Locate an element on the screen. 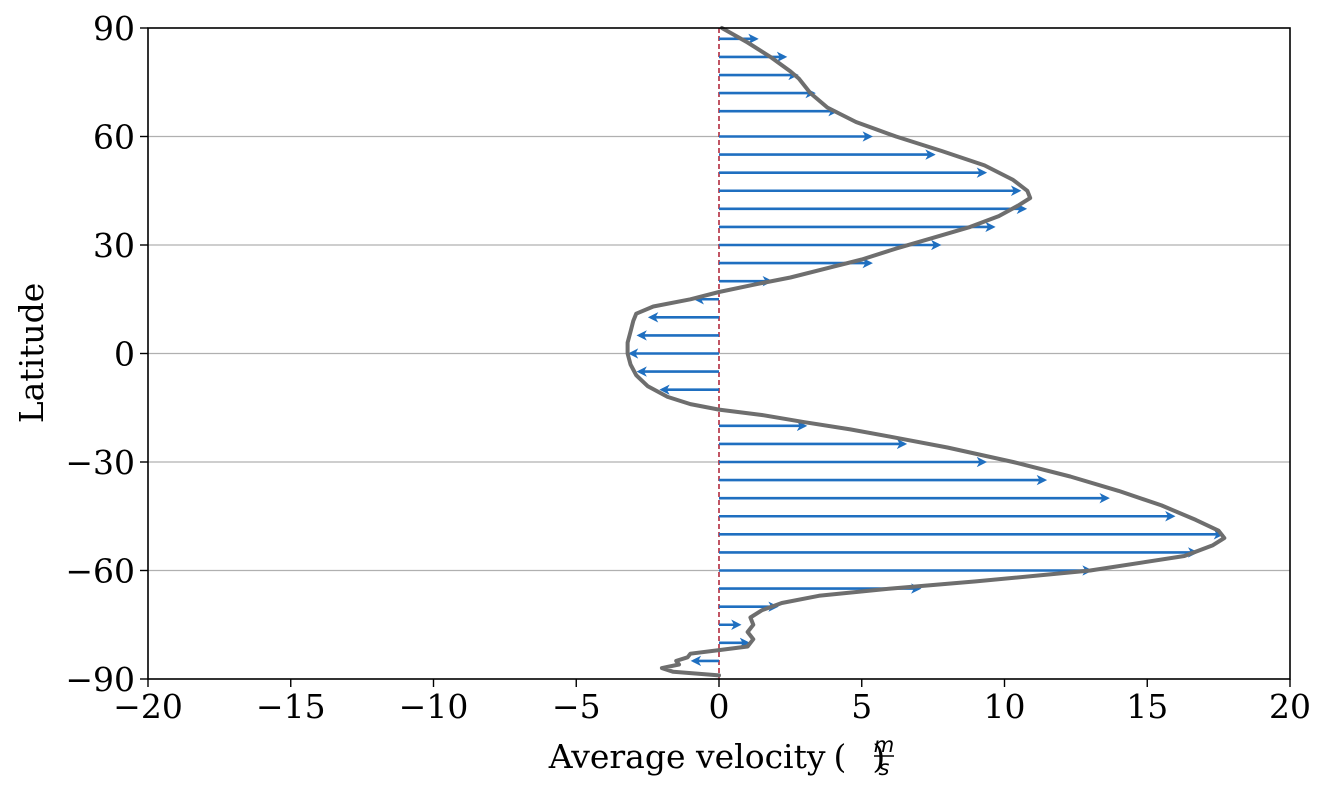  x-axis-title: Average velocity() is located at coordinates (717, 756).